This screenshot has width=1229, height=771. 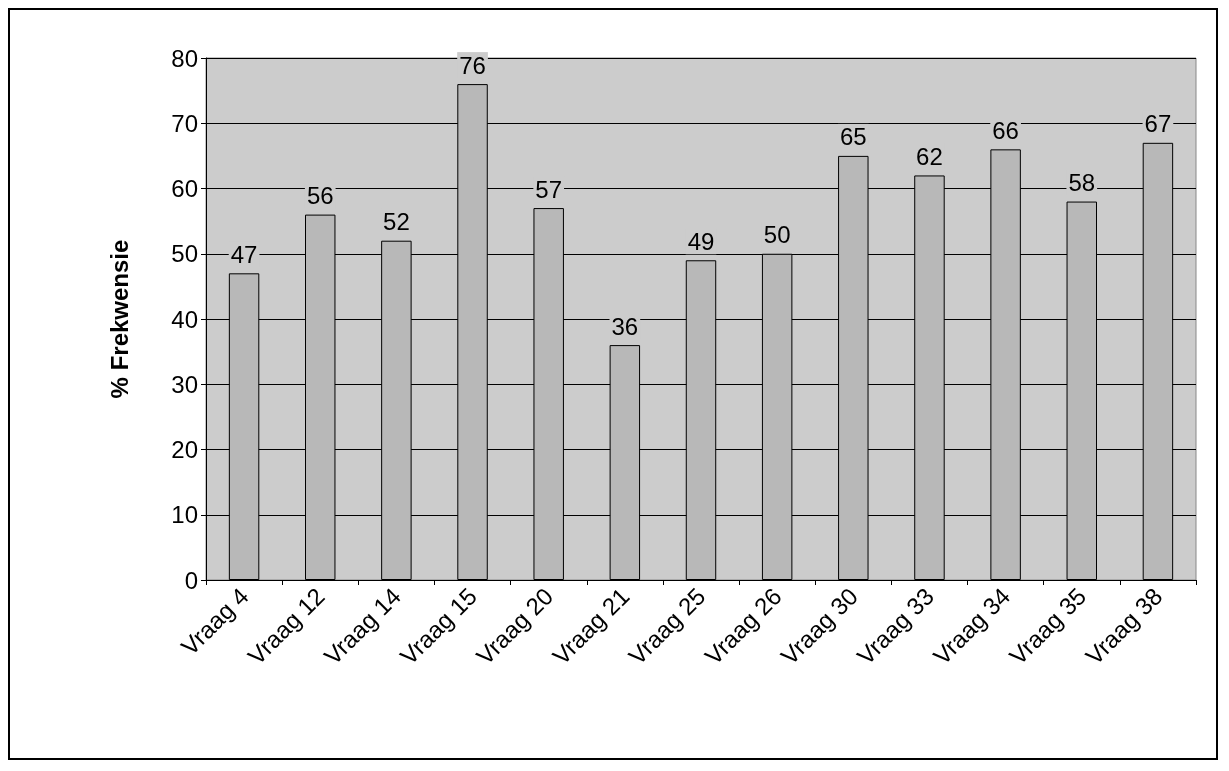 I want to click on data-label: 57, so click(x=549, y=189).